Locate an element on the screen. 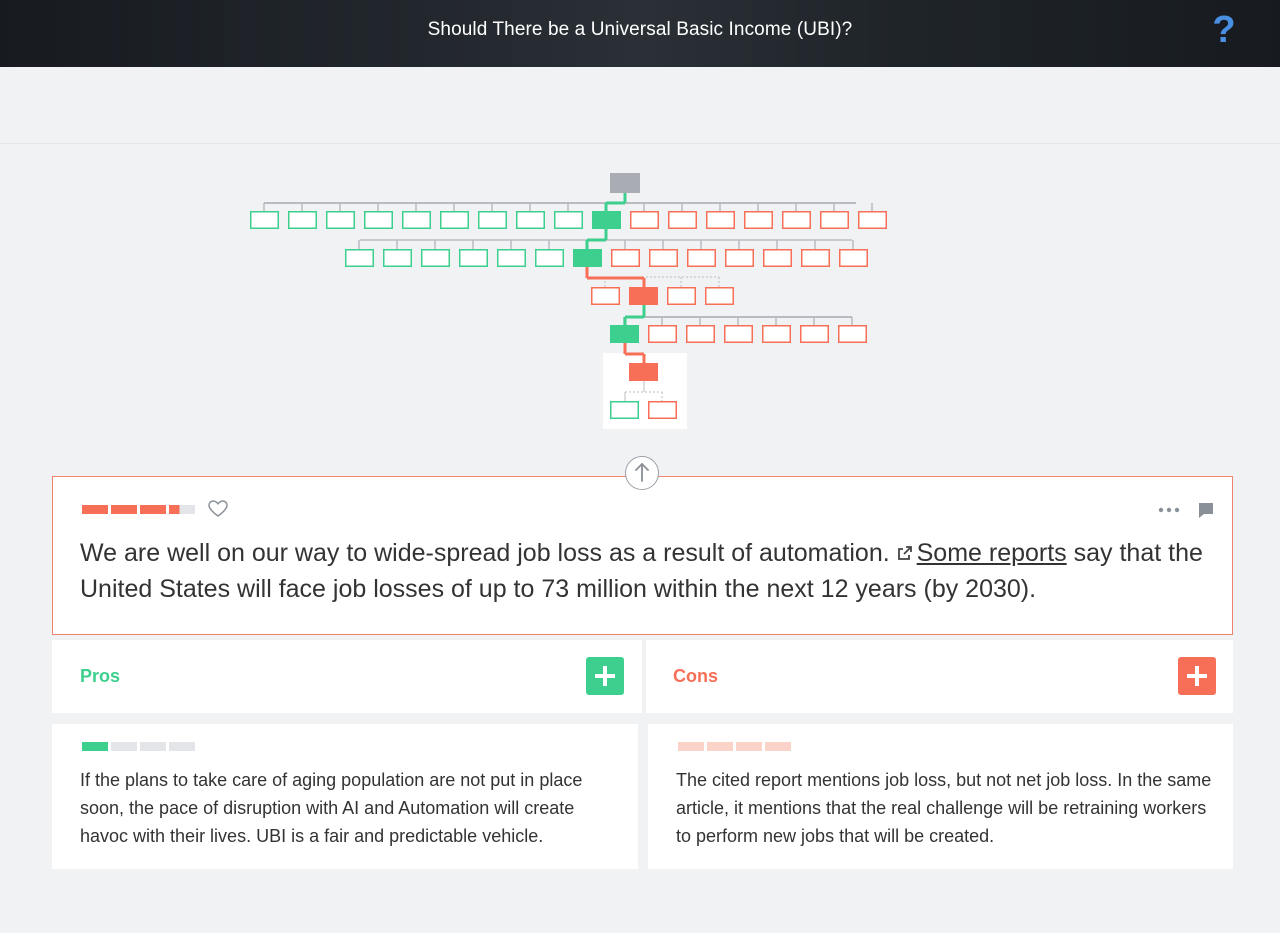  sub-toolbar is located at coordinates (640, 105).